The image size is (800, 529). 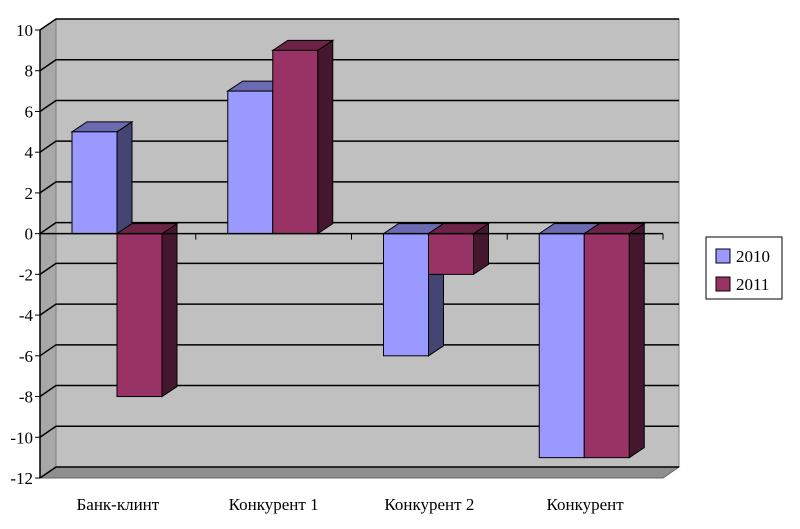 What do you see at coordinates (24, 30) in the screenshot?
I see `y-tick-label: 10` at bounding box center [24, 30].